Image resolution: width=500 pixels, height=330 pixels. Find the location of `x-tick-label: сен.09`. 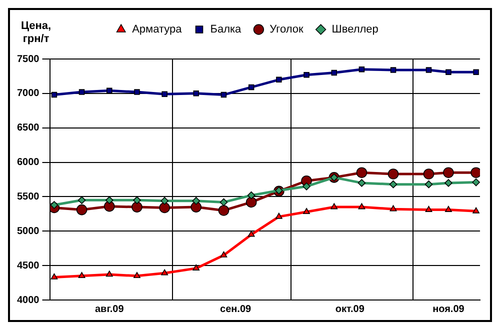

x-tick-label: сен.09 is located at coordinates (236, 309).